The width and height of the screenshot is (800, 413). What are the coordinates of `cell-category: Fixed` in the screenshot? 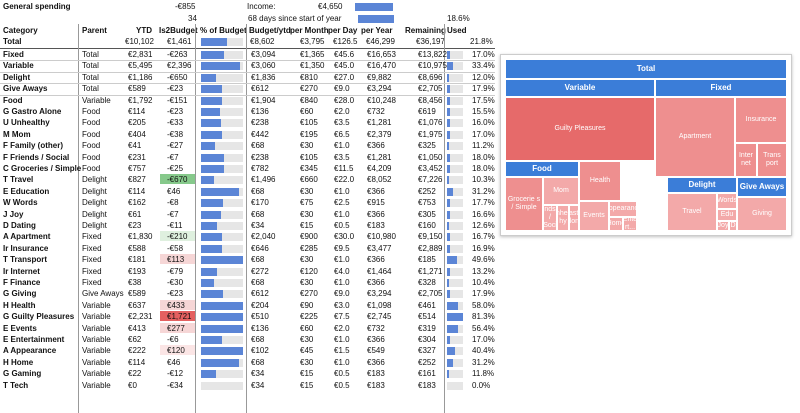 It's located at (13, 54).